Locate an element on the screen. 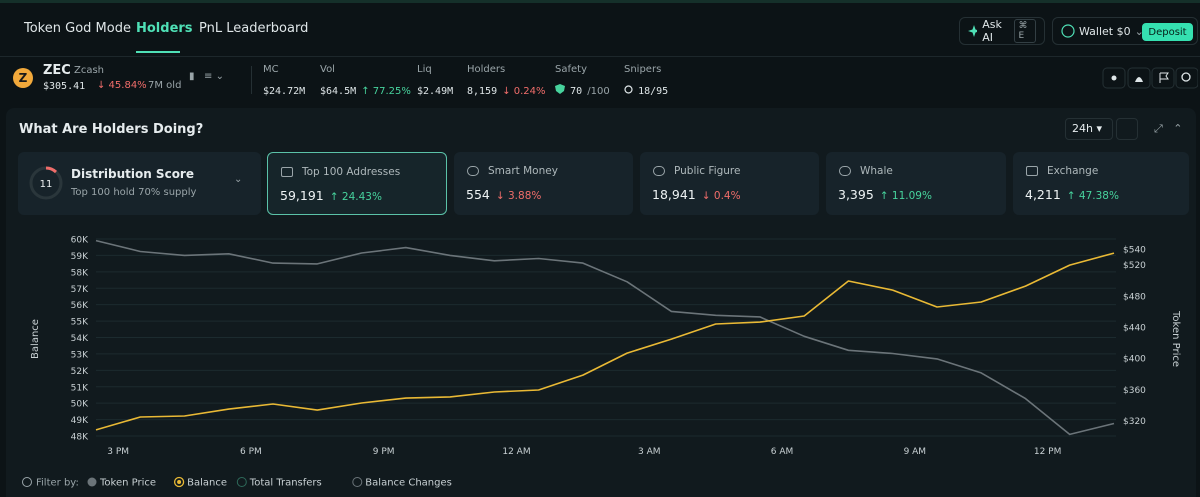 This screenshot has height=497, width=1200. card-title: Exchange is located at coordinates (1073, 171).